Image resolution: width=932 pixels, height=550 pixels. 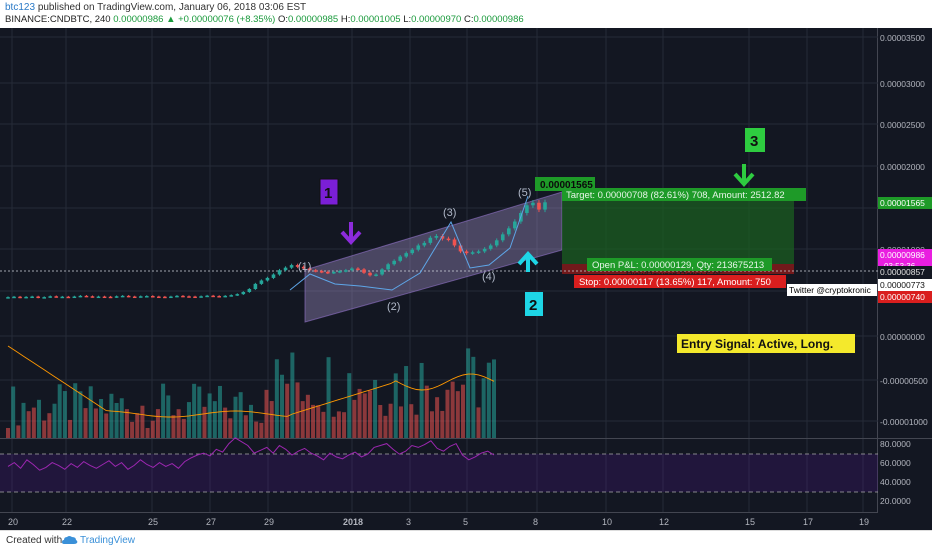 I want to click on stop-label-box, so click(x=680, y=281).